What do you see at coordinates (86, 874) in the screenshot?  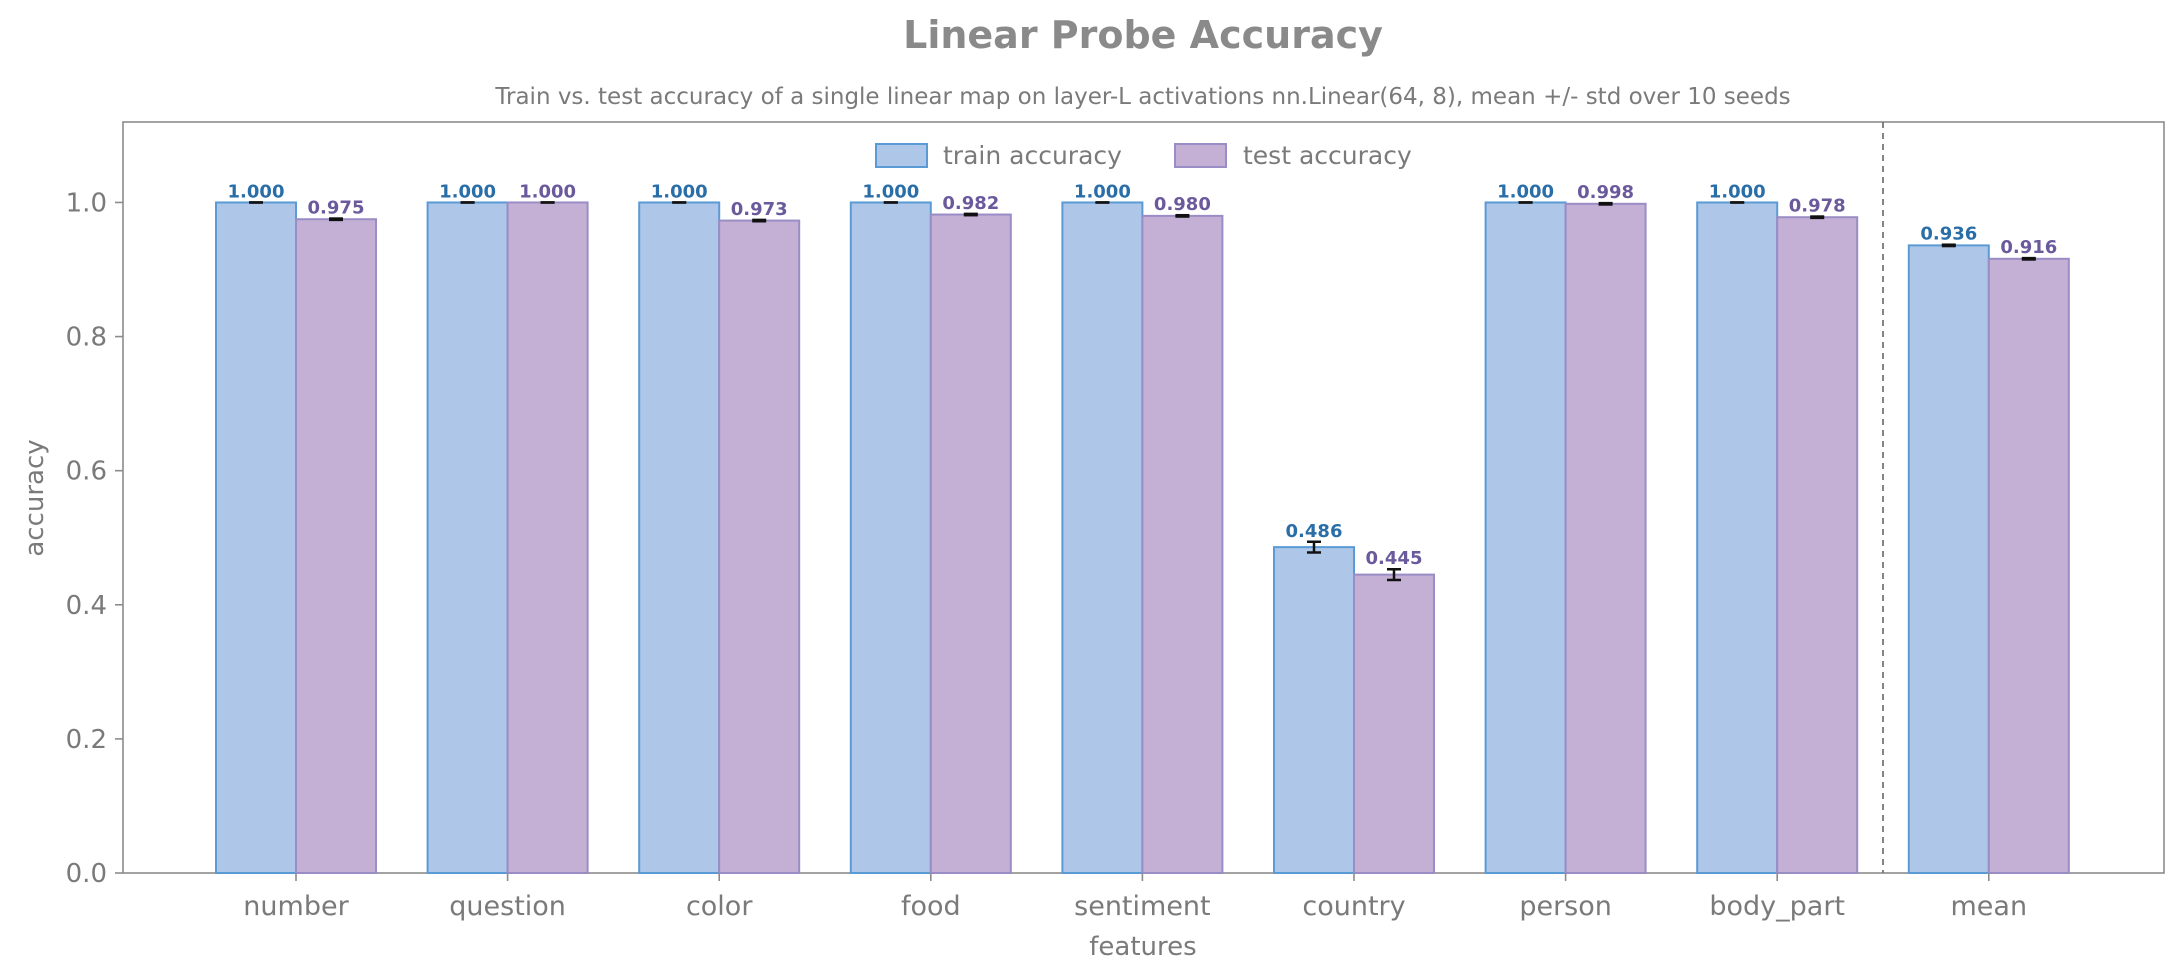 I see `y-tick-label: 0.0` at bounding box center [86, 874].